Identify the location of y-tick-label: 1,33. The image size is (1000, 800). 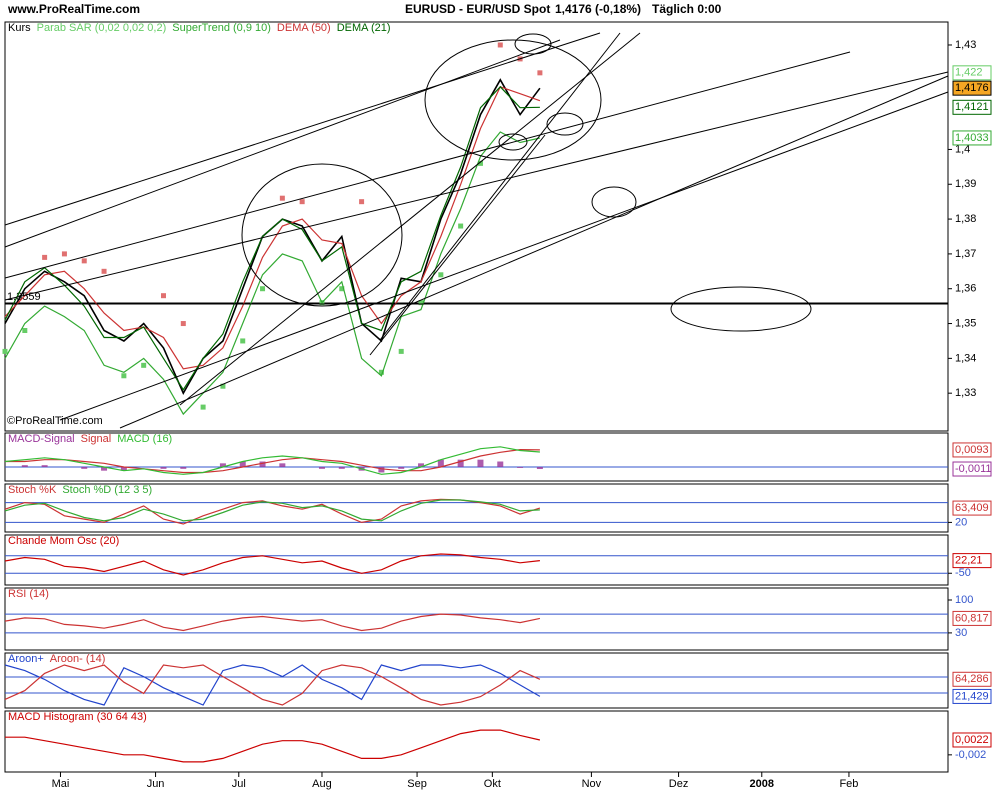
(965, 393).